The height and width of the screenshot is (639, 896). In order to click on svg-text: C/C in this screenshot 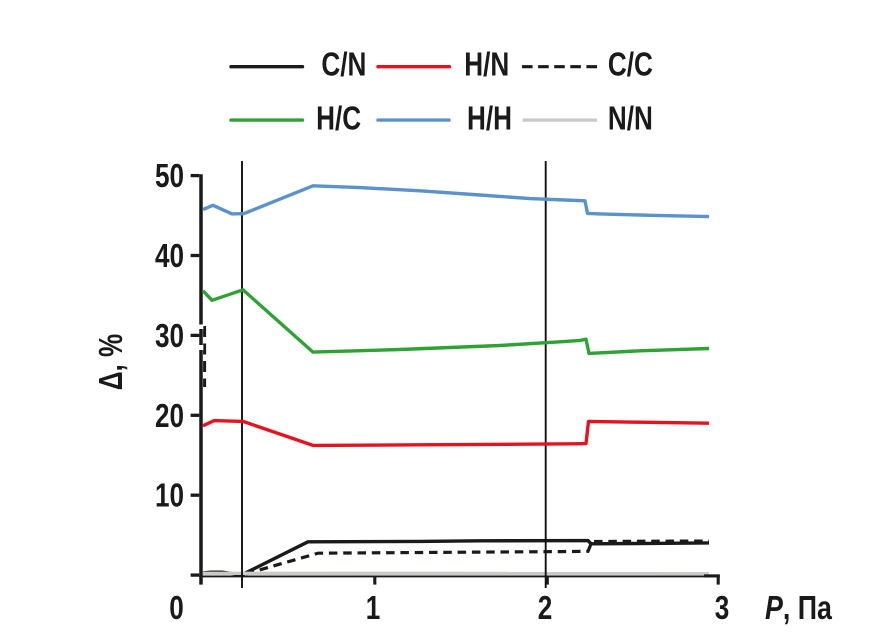, I will do `click(630, 65)`.